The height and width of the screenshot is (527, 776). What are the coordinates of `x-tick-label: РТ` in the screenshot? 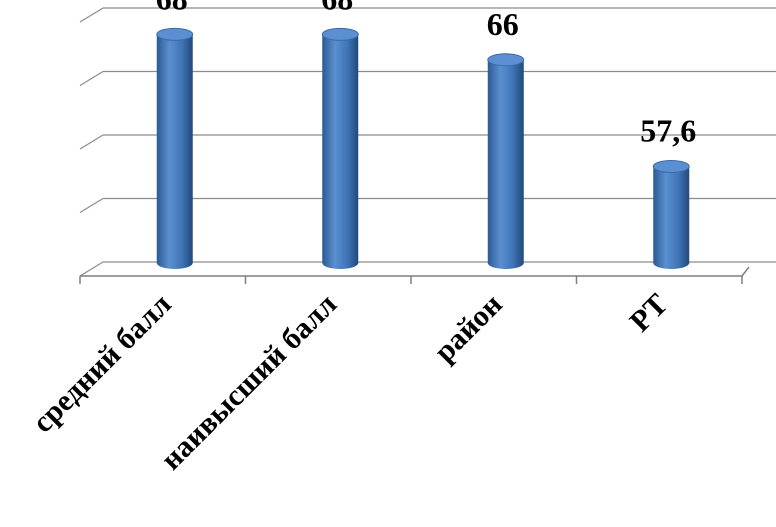 It's located at (648, 313).